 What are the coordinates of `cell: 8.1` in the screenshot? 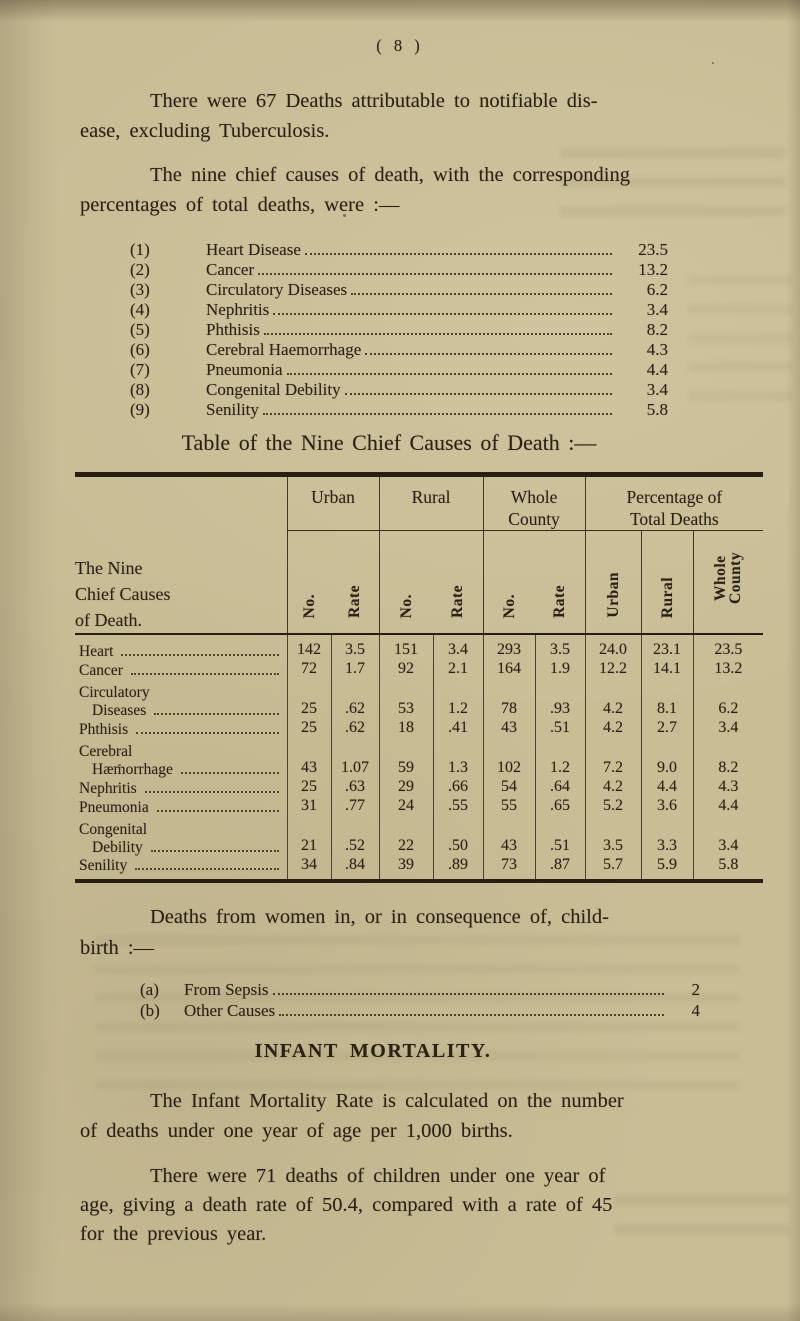 It's located at (667, 699).